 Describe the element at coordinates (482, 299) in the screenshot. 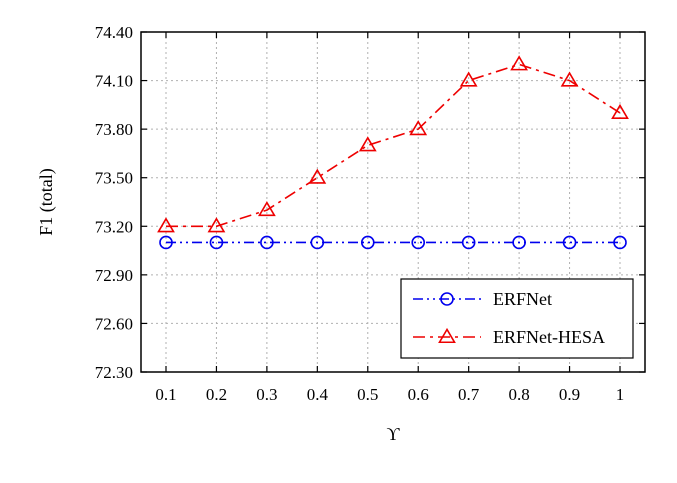

I see `legend-item: ERFNet` at that location.